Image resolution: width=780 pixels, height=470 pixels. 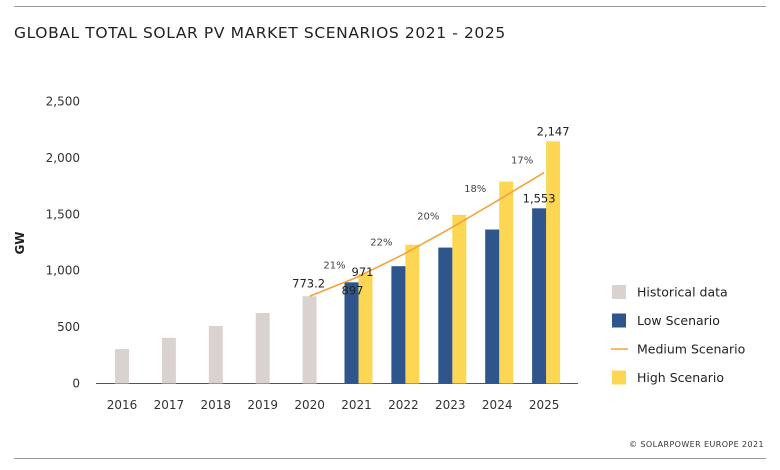 I want to click on y-tick-label-2500: 2,500, so click(x=63, y=102).